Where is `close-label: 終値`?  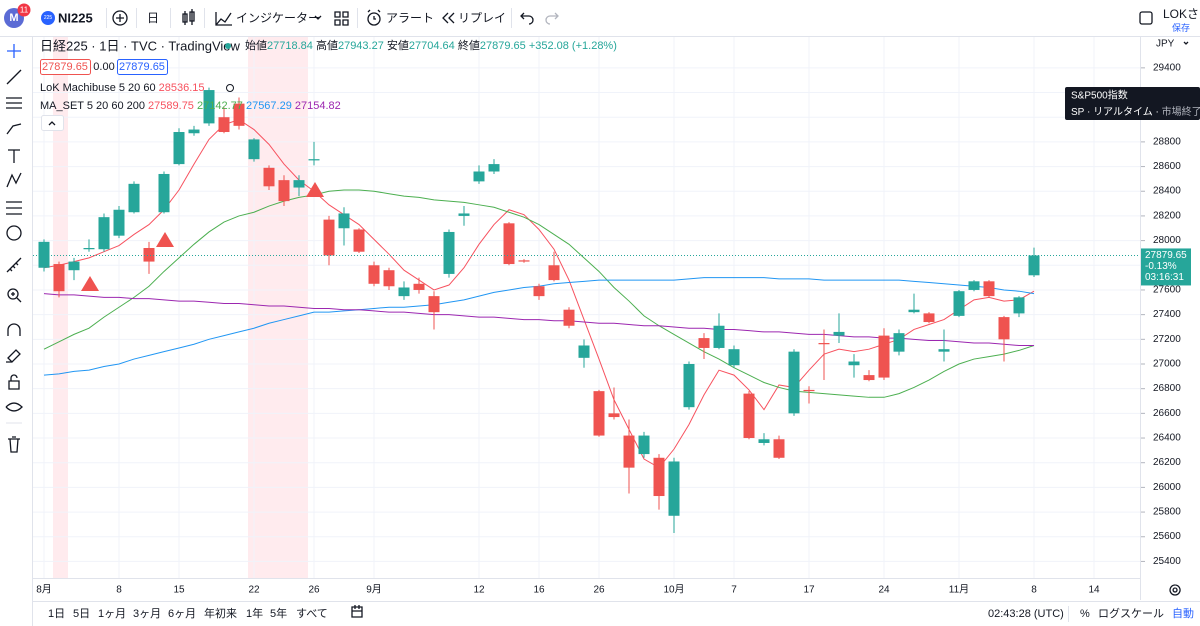
close-label: 終値 is located at coordinates (469, 45).